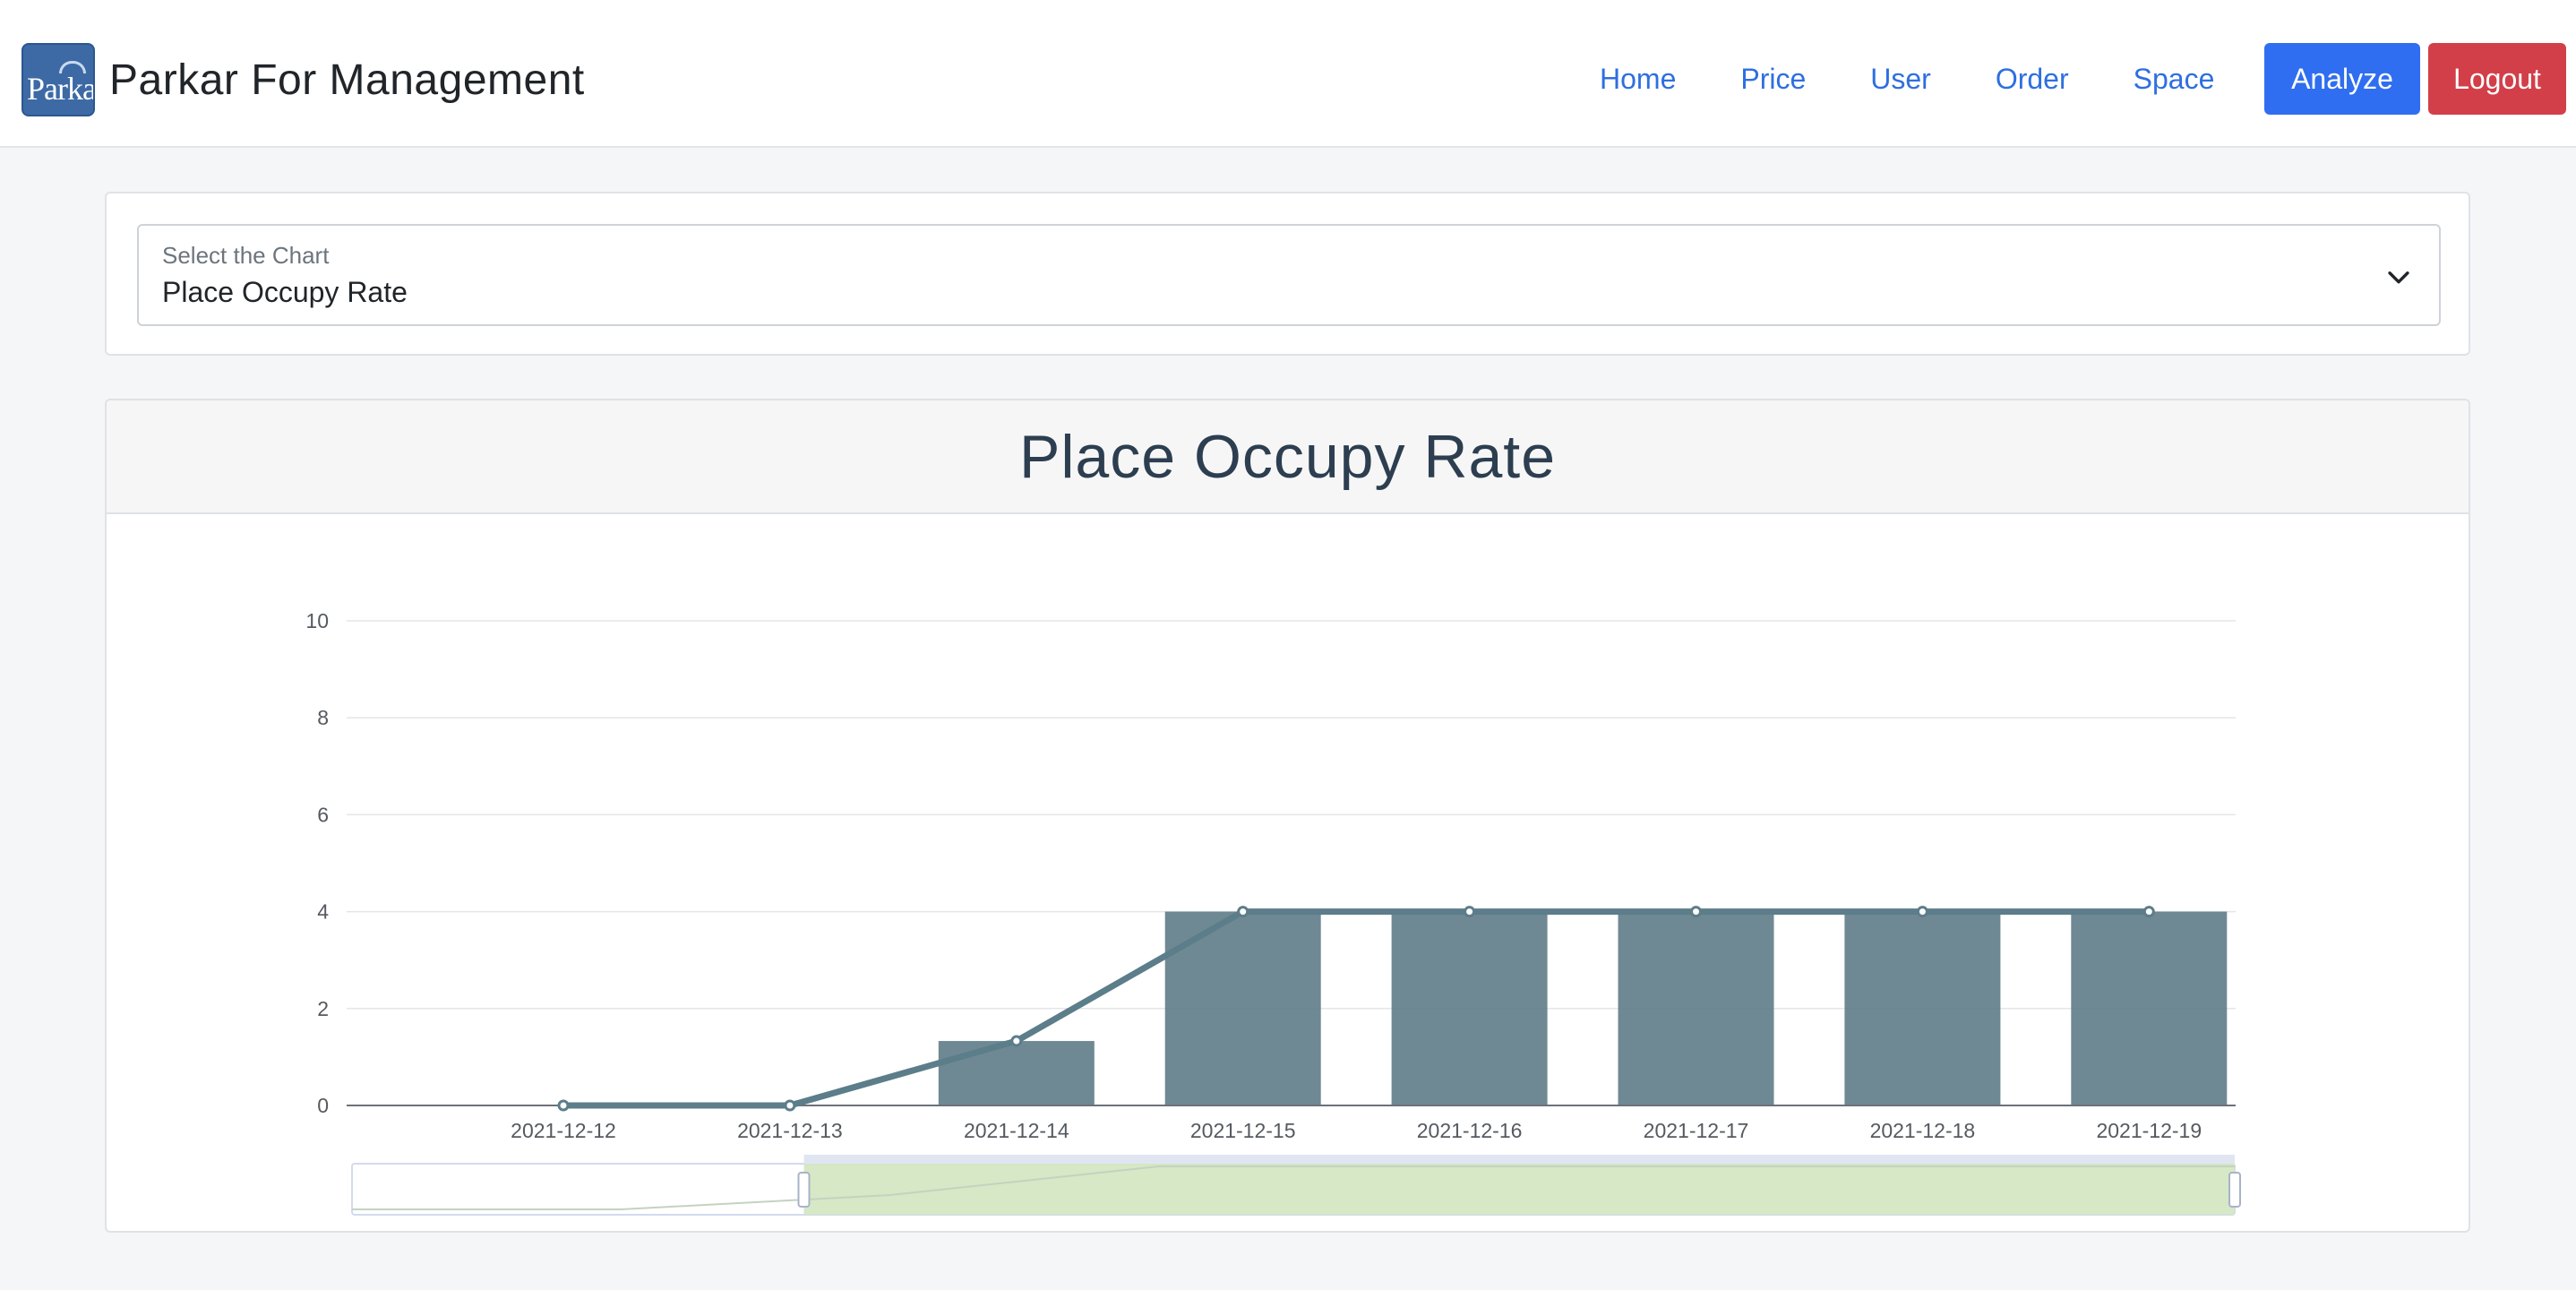 The height and width of the screenshot is (1290, 2576). I want to click on line-series, so click(1356, 1009).